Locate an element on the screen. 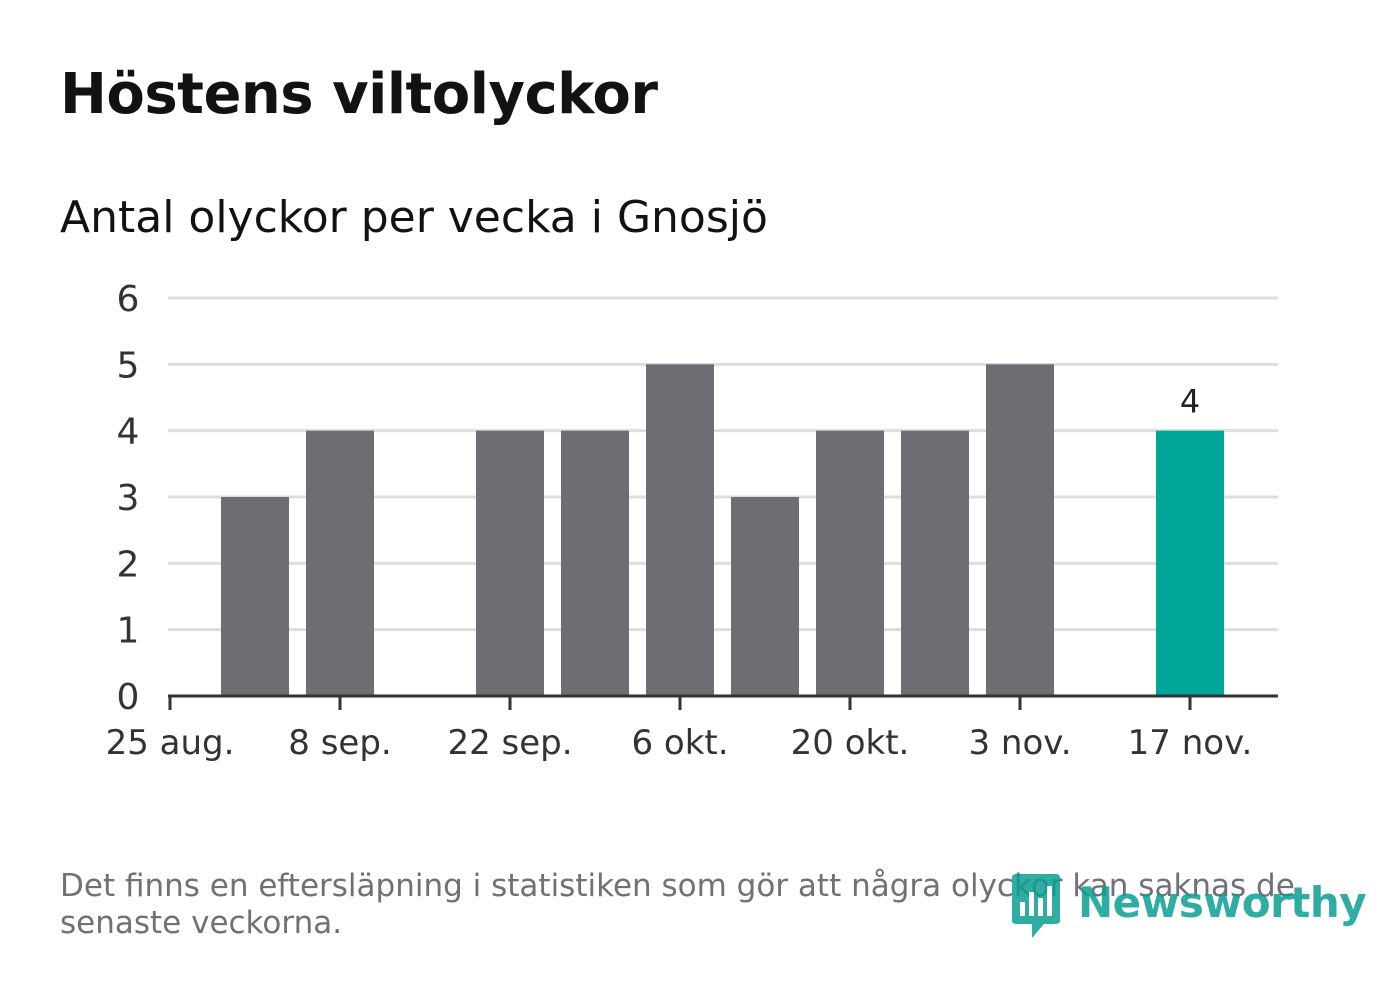 The image size is (1382, 999). x-tick-label: 6 okt. is located at coordinates (679, 743).